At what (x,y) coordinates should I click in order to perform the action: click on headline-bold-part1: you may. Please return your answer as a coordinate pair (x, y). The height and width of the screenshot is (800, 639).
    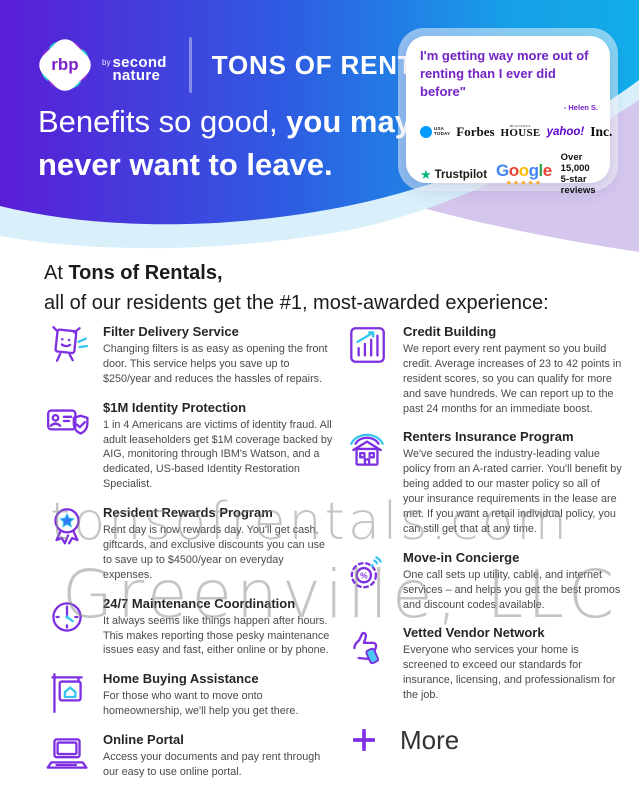
    Looking at the image, I should click on (349, 121).